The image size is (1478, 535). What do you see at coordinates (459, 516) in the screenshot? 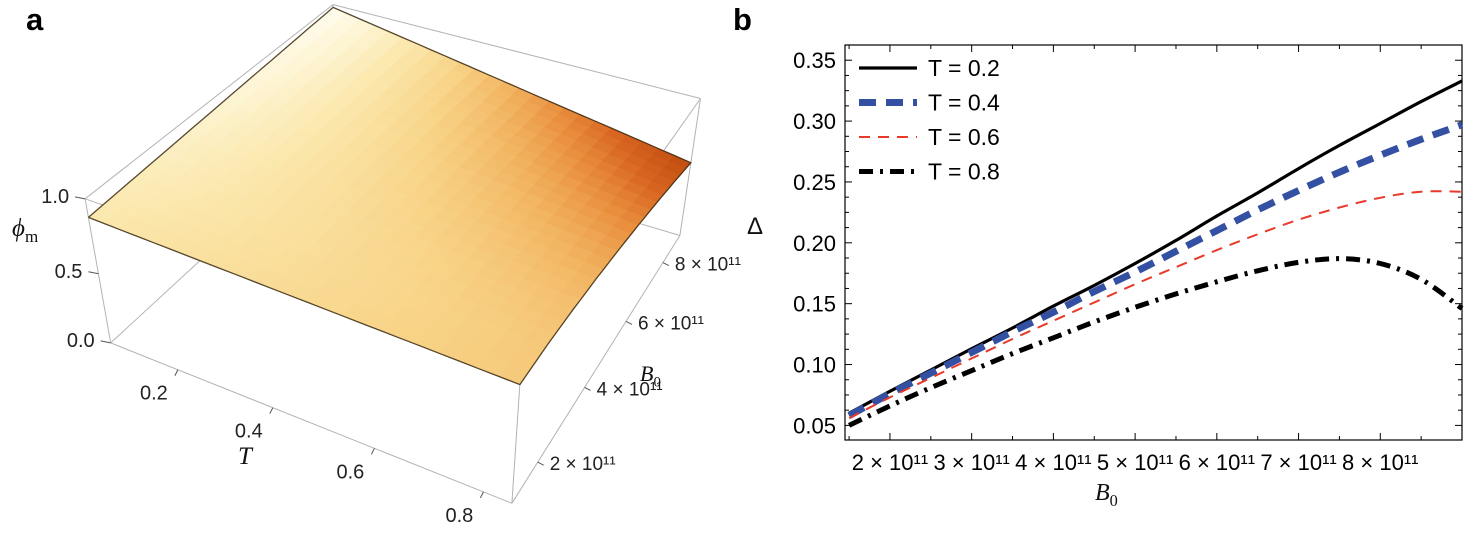
I see `svg-text: 0.8` at bounding box center [459, 516].